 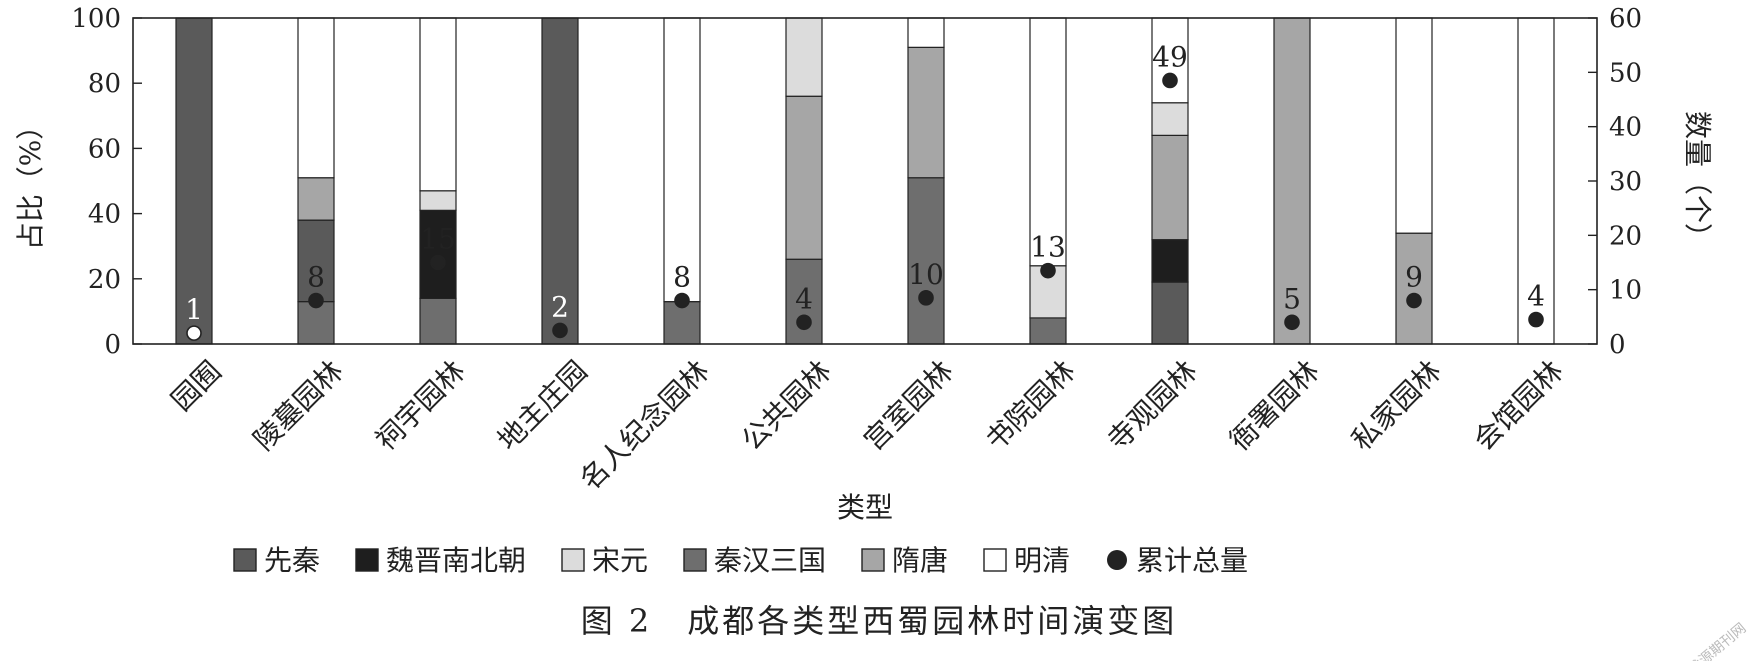 I want to click on legend-label: 隋唐, so click(x=920, y=560).